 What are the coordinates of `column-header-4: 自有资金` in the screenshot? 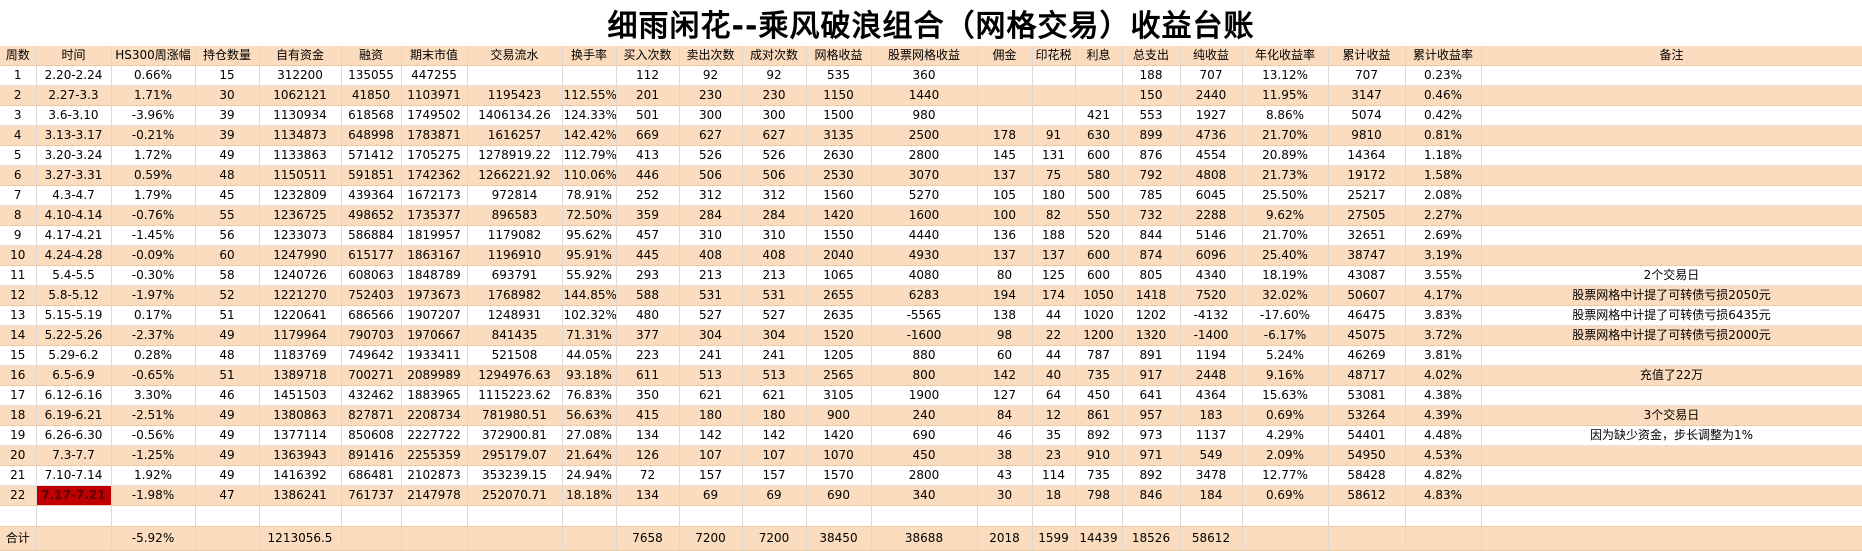 It's located at (300, 56).